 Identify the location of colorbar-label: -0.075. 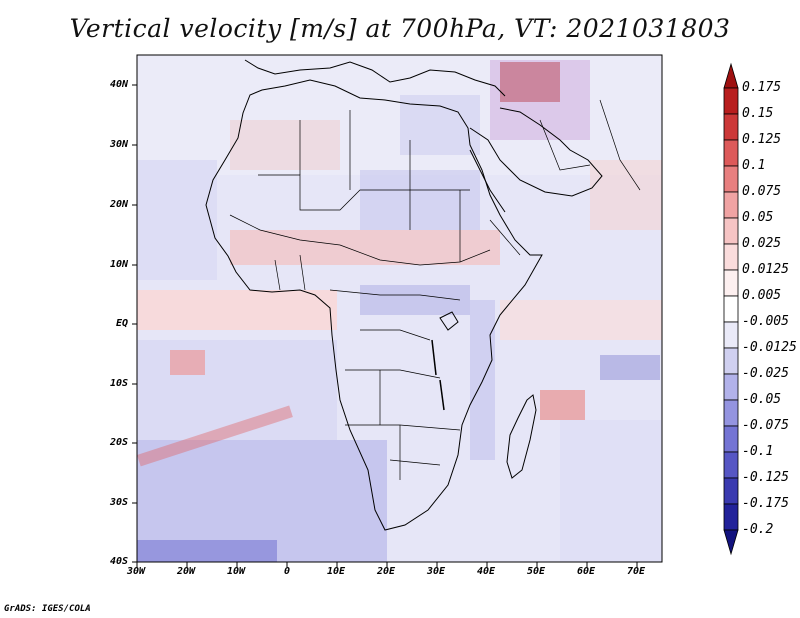
(765, 425).